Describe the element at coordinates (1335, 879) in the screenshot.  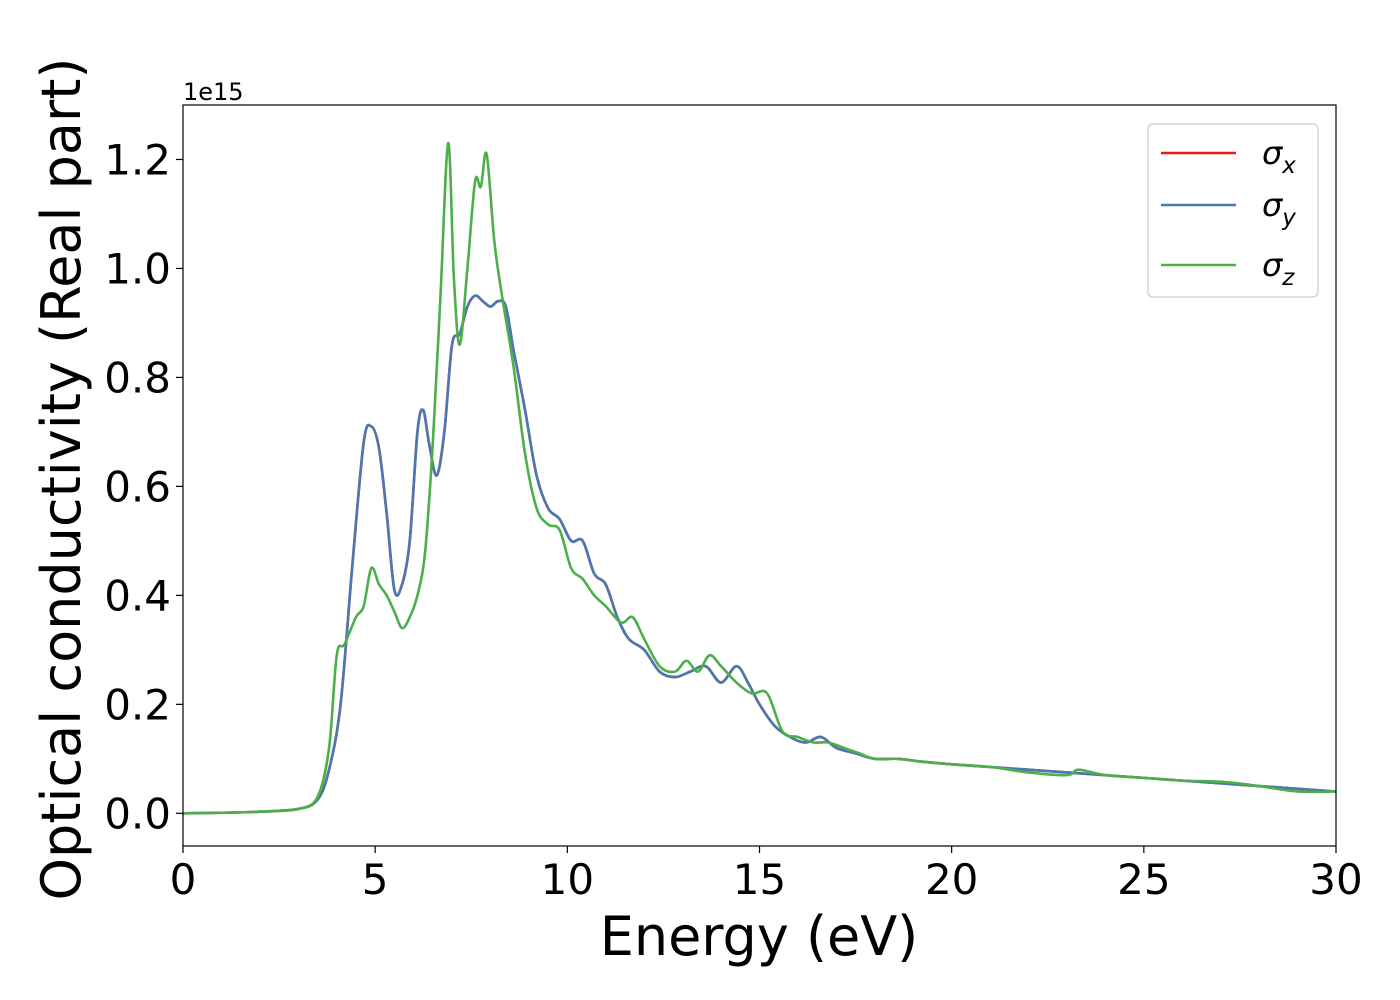
I see `x-tick-label: 30` at that location.